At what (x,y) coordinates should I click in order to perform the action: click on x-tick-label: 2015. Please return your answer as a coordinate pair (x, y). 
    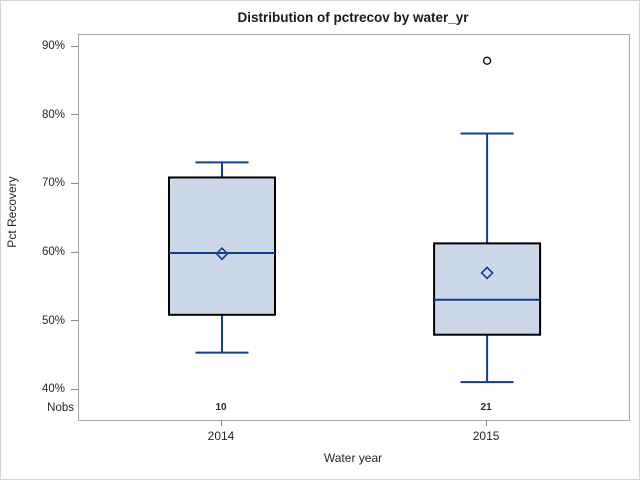
    Looking at the image, I should click on (486, 436).